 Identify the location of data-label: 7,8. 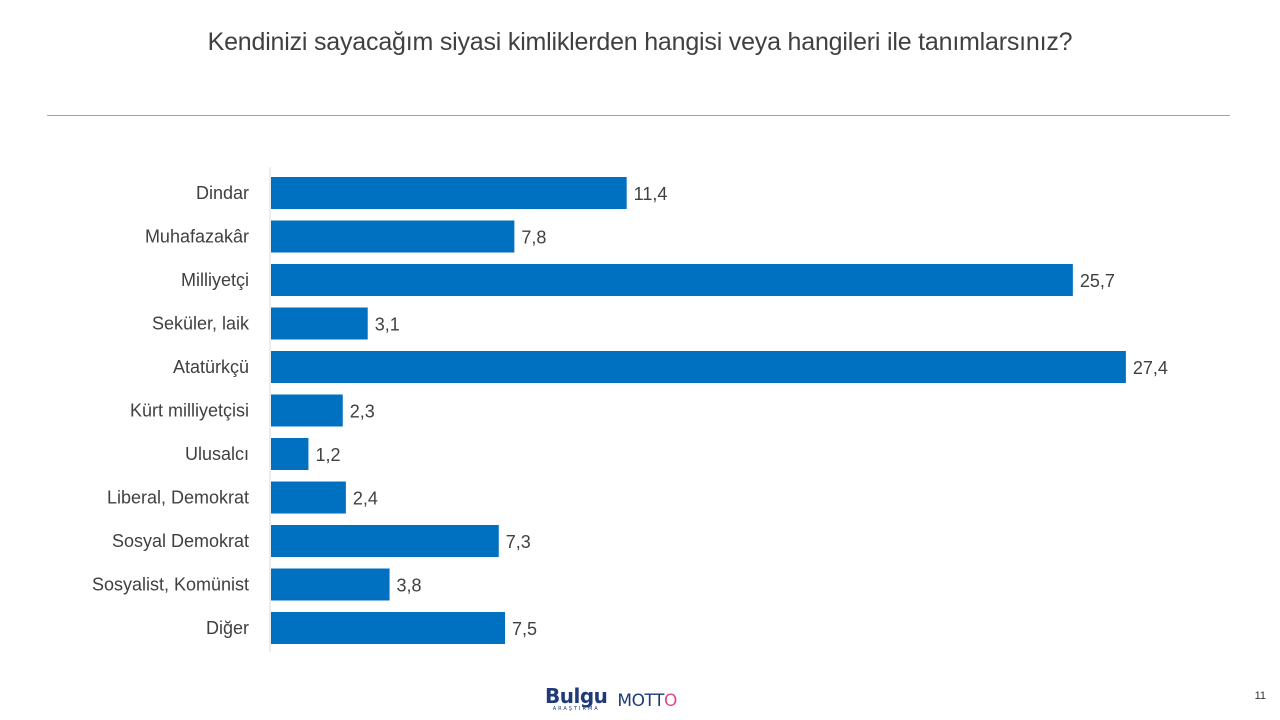
(533, 238).